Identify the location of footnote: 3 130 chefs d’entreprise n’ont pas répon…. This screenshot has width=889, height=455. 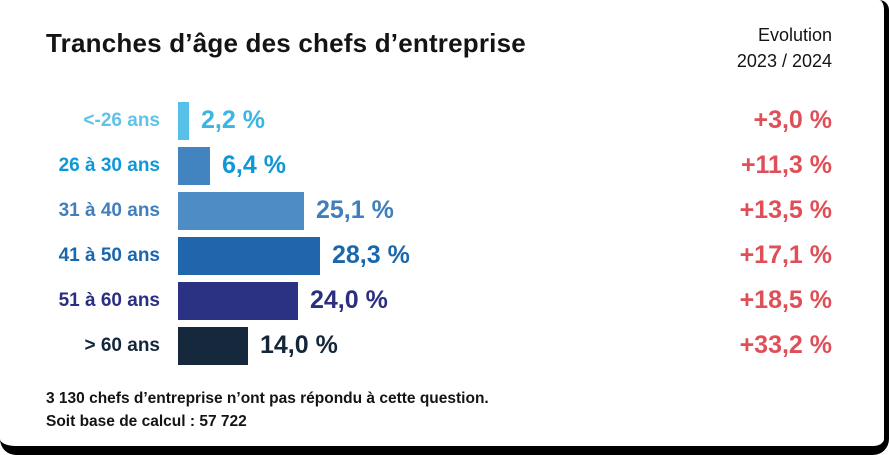
(439, 410).